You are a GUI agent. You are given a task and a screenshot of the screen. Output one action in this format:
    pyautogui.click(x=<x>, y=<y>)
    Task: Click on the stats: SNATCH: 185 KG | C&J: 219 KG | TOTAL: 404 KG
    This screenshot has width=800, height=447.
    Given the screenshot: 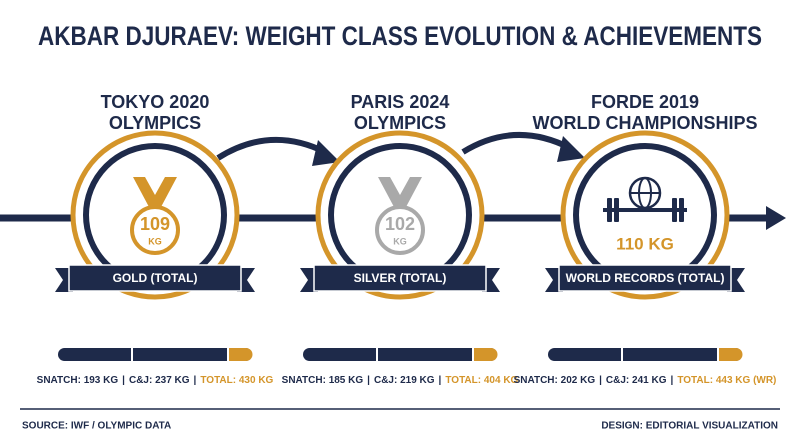 What is the action you would take?
    pyautogui.click(x=400, y=380)
    